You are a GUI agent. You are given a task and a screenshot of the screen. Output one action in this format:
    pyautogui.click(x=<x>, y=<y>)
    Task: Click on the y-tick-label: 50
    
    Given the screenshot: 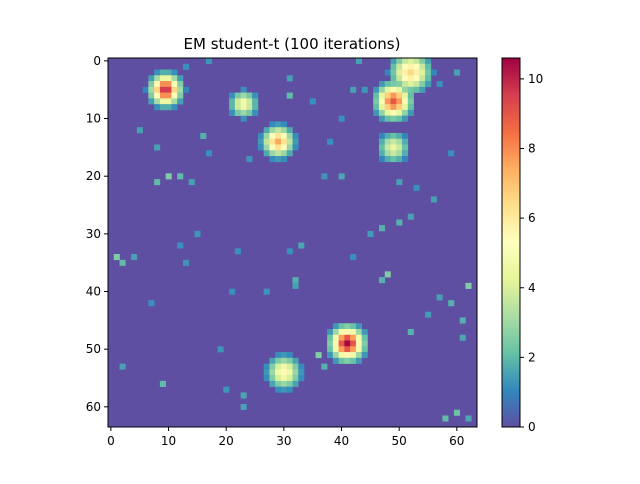 What is the action you would take?
    pyautogui.click(x=93, y=349)
    